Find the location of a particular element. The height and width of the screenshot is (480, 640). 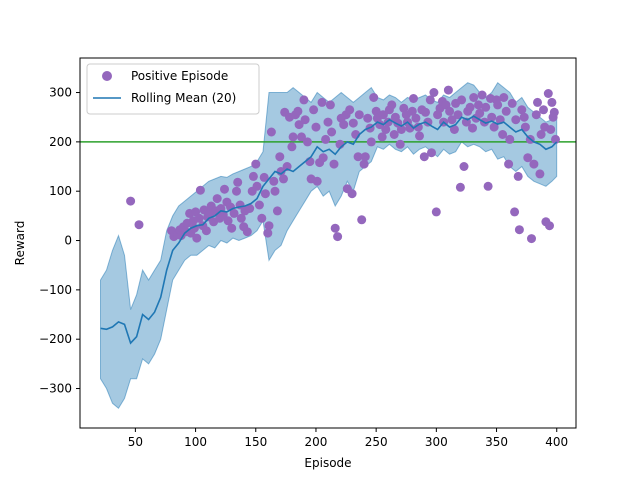

y-tick-label: 300 is located at coordinates (60, 93).